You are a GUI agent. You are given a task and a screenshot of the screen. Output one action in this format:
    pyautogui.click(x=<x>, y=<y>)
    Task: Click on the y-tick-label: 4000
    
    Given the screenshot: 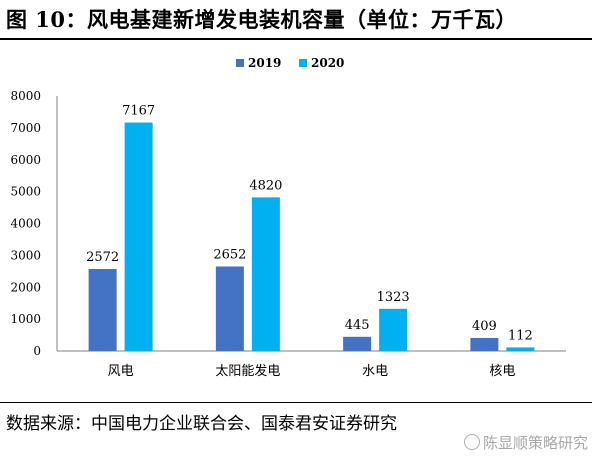 What is the action you would take?
    pyautogui.click(x=25, y=224)
    